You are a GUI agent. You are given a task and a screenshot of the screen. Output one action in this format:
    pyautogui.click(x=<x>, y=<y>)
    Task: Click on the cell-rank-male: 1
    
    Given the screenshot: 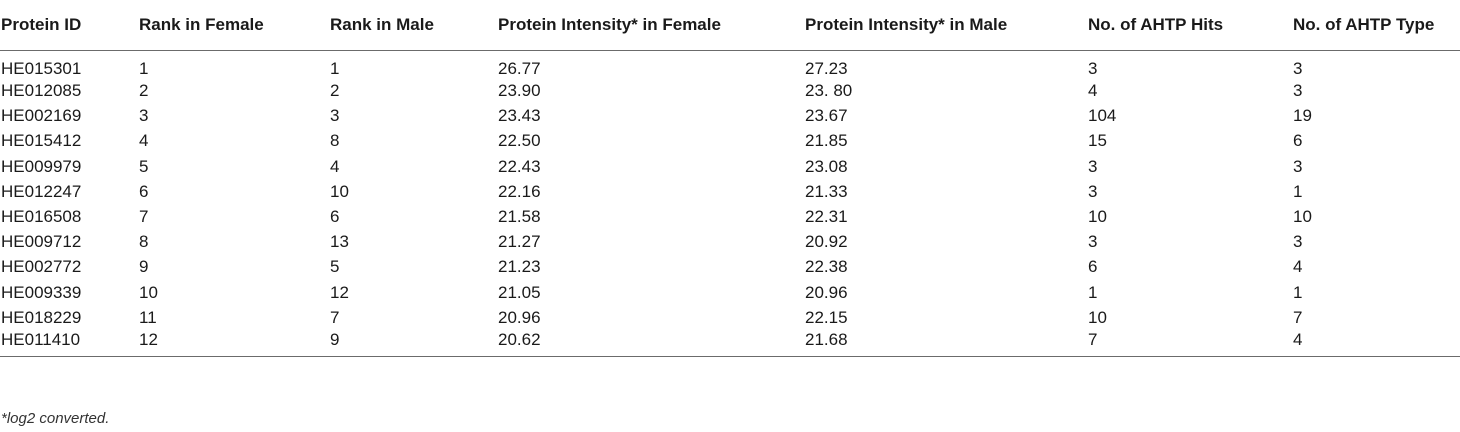 What is the action you would take?
    pyautogui.click(x=335, y=68)
    